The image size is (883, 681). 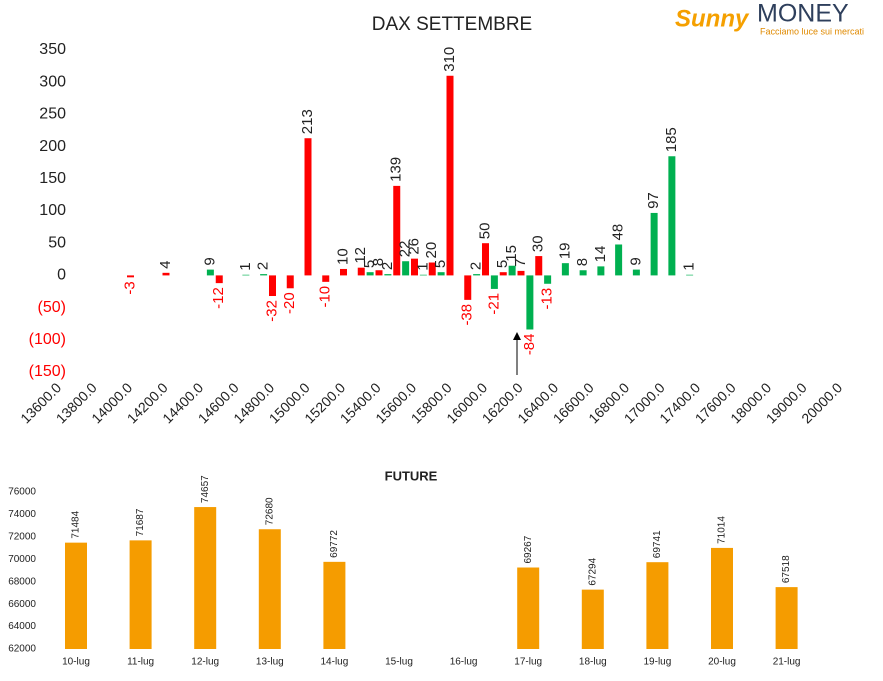 I want to click on data-label: 12, so click(x=360, y=255).